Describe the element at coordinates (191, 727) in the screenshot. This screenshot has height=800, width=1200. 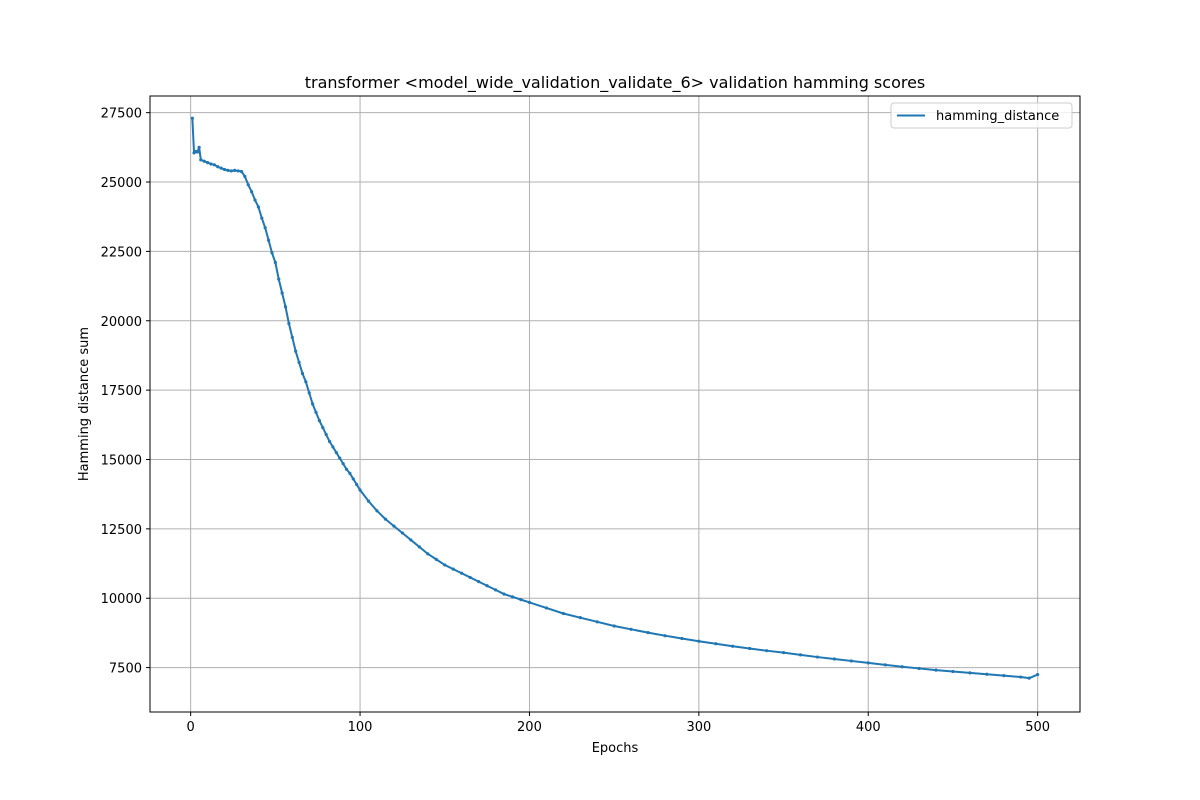
I see `x-tick-label: 0` at that location.